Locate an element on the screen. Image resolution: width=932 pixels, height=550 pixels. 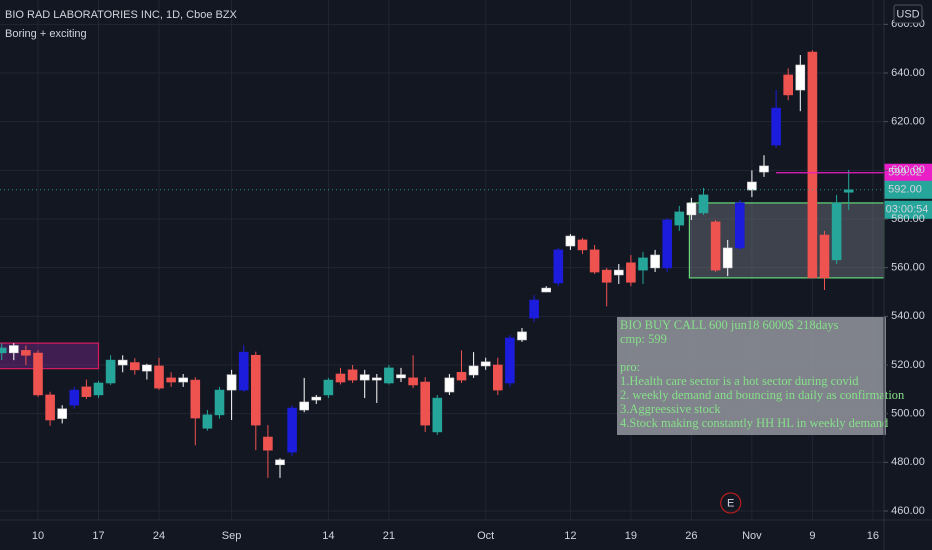
countdown-box is located at coordinates (908, 209).